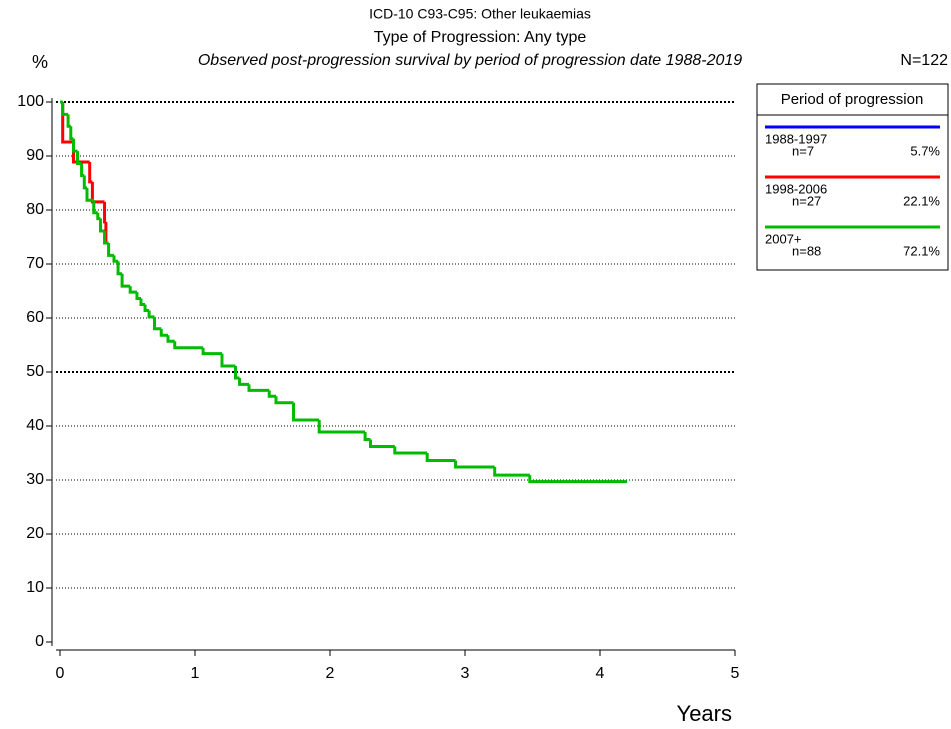  I want to click on x-tick-label: 2, so click(330, 673).